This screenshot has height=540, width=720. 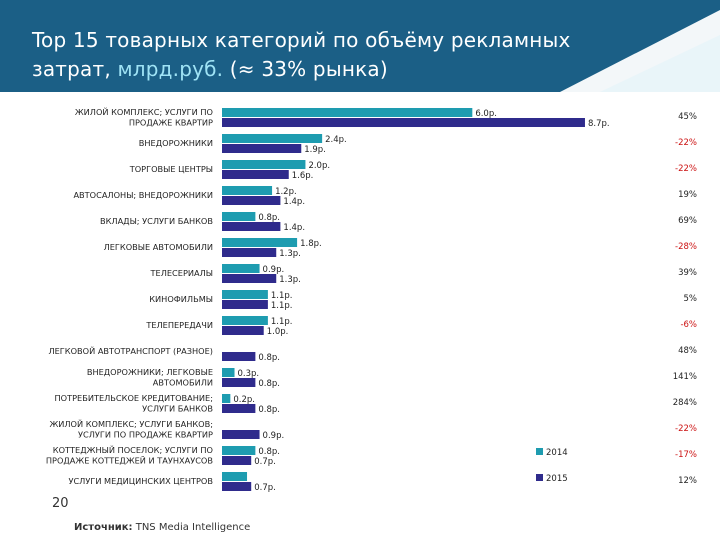 What do you see at coordinates (274, 270) in the screenshot?
I see `data-label-2014: 0.9р.` at bounding box center [274, 270].